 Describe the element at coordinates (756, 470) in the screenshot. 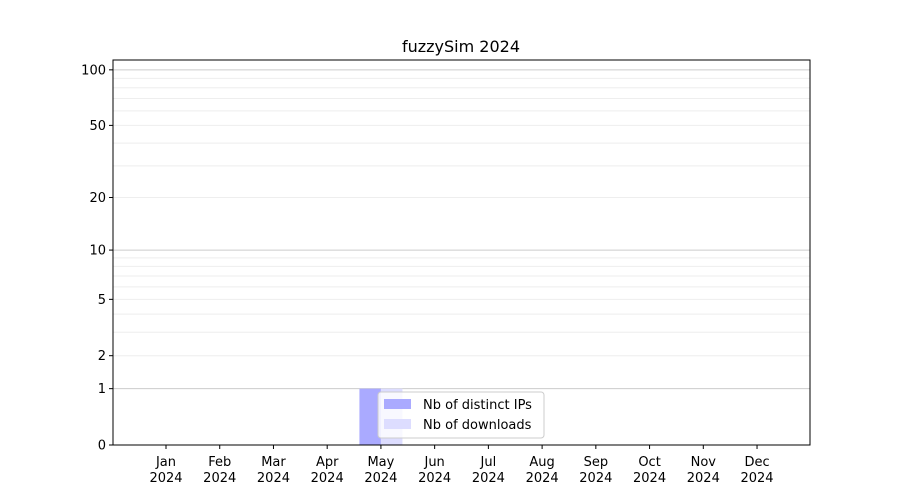

I see `x-tick-label: Dec 2024` at that location.